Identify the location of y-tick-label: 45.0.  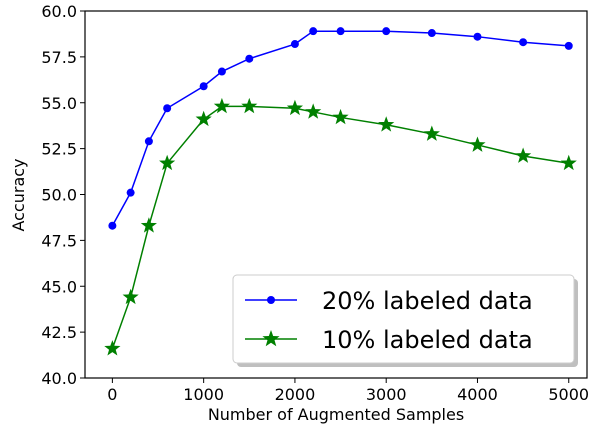
(59, 286).